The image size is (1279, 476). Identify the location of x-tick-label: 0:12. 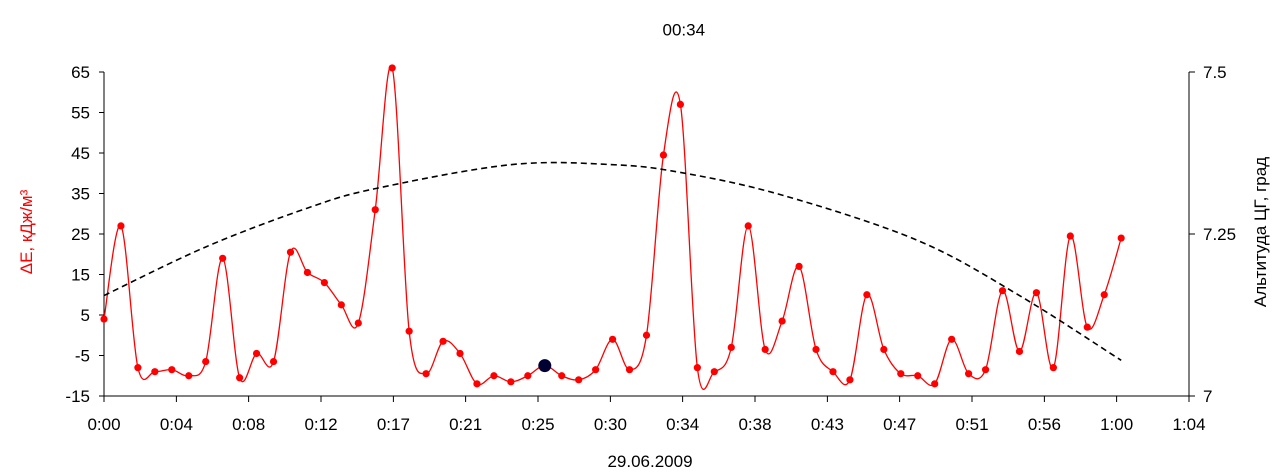
(320, 424).